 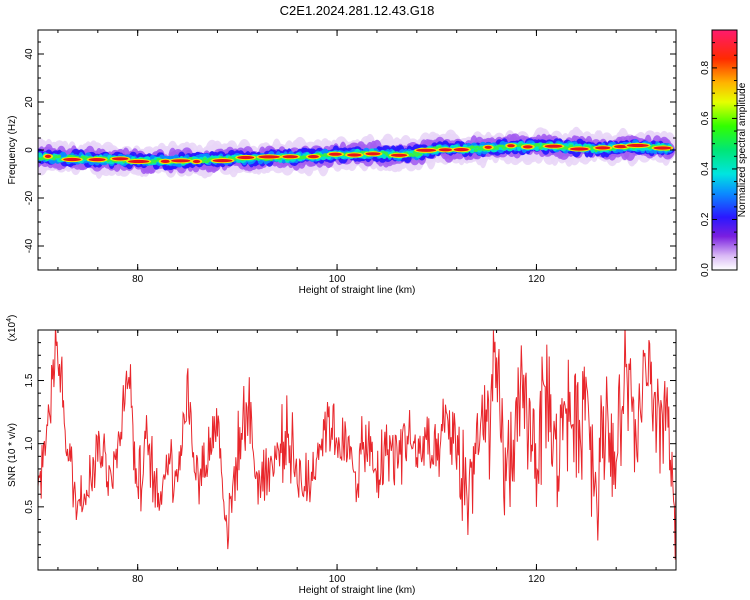 What do you see at coordinates (12, 328) in the screenshot?
I see `snr-multiplier-label: (x104)` at bounding box center [12, 328].